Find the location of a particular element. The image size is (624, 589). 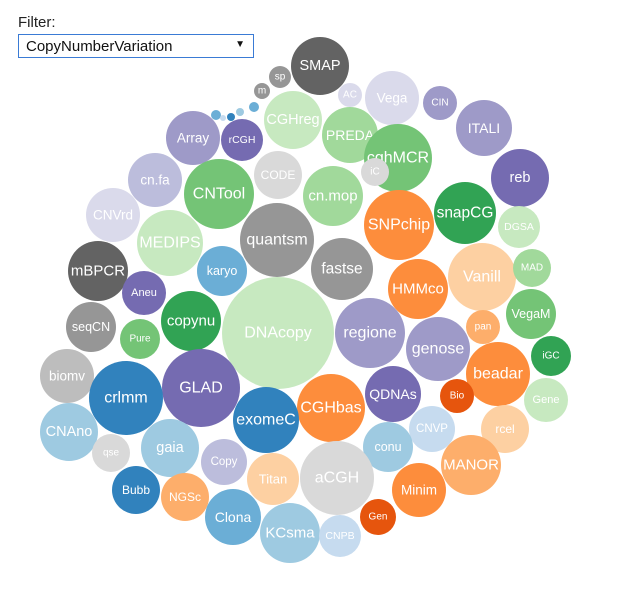

bubble: Bio is located at coordinates (457, 396).